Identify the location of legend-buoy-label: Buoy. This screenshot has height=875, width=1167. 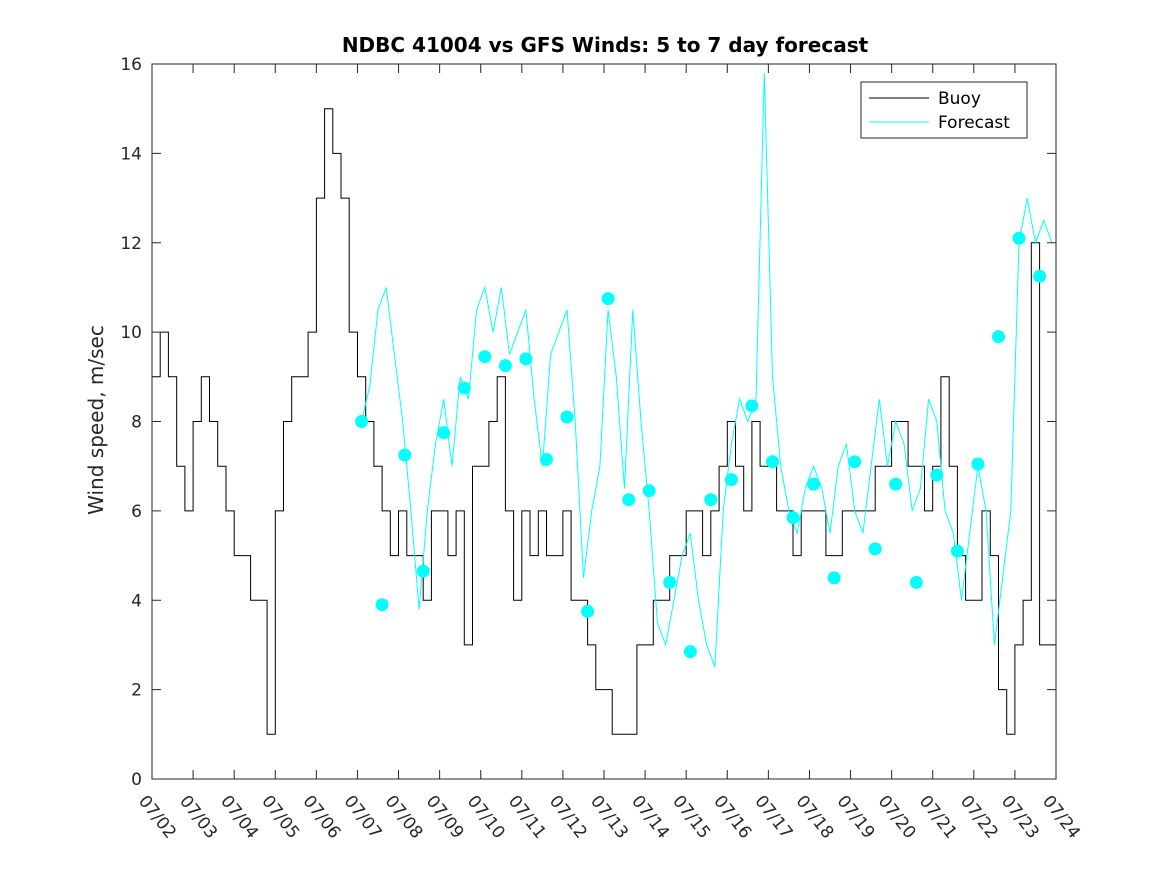
(959, 99).